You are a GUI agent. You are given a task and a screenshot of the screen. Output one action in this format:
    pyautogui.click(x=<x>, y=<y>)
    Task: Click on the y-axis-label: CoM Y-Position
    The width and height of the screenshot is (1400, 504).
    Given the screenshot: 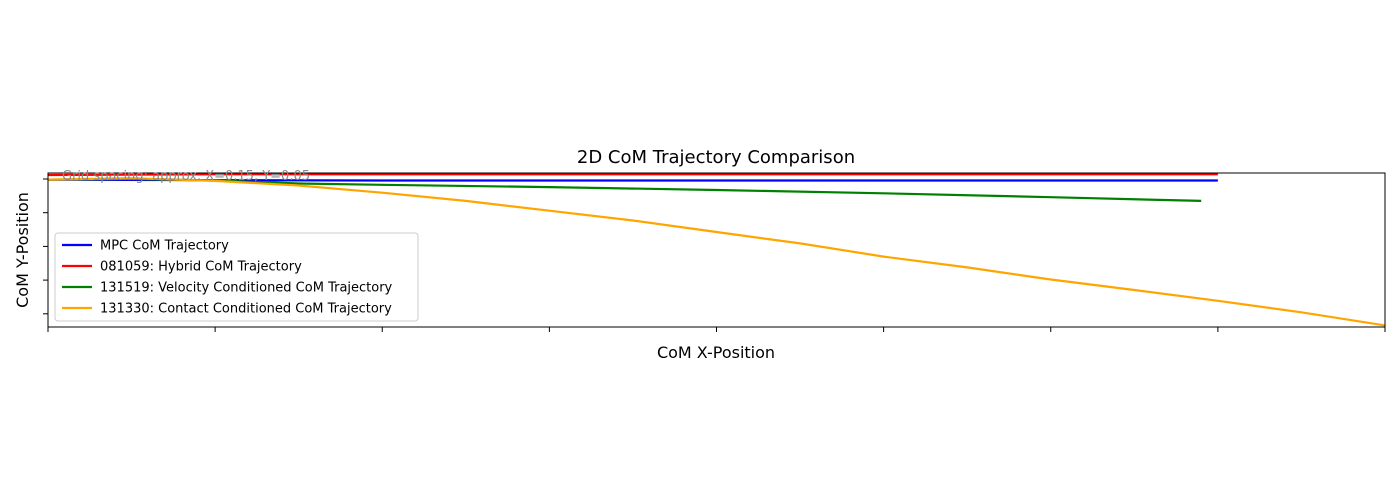 What is the action you would take?
    pyautogui.click(x=22, y=250)
    